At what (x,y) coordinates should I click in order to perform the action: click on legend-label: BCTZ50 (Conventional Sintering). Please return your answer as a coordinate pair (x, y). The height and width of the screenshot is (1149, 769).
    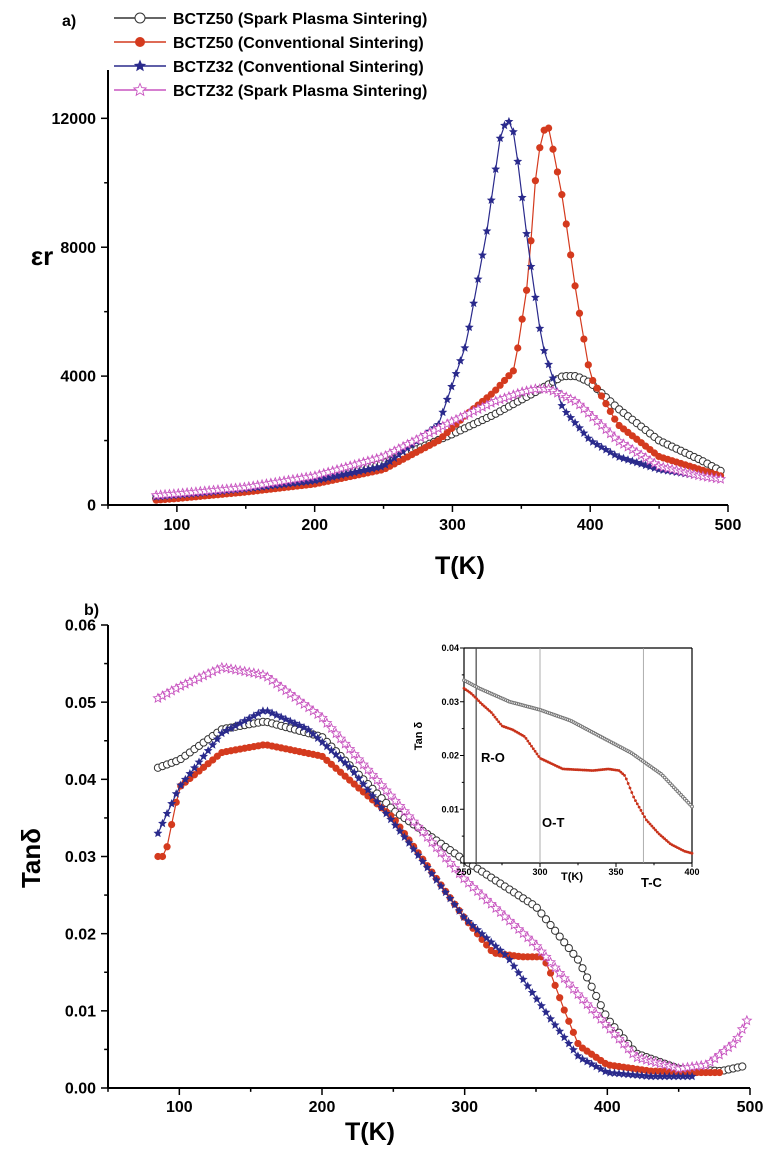
    Looking at the image, I should click on (298, 43).